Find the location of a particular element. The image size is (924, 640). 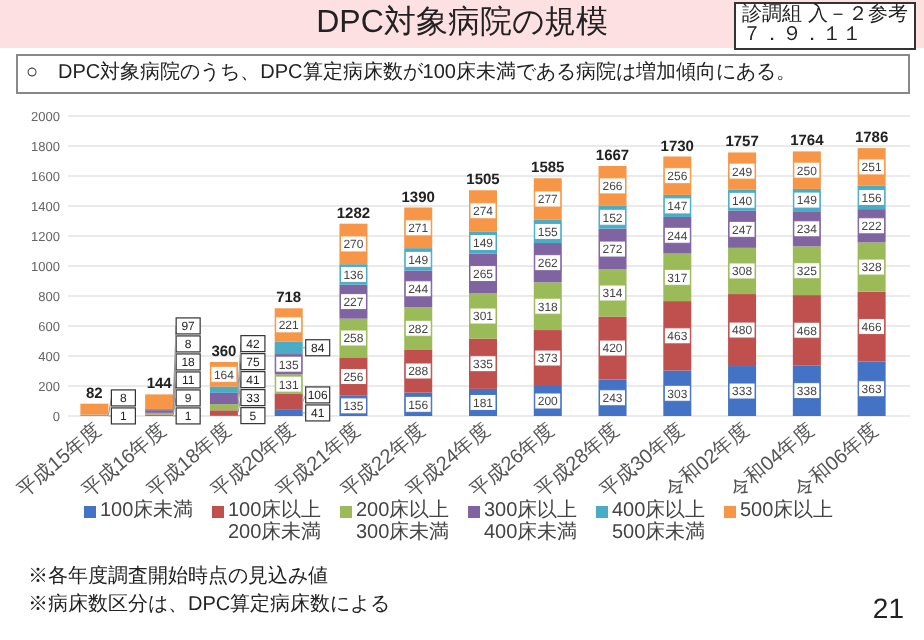

text: 21 is located at coordinates (888, 608).